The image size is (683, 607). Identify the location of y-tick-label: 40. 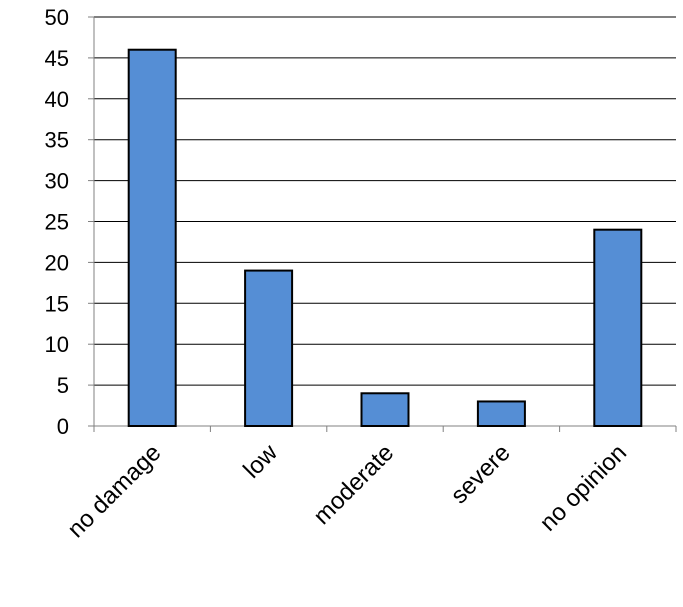
(57, 99).